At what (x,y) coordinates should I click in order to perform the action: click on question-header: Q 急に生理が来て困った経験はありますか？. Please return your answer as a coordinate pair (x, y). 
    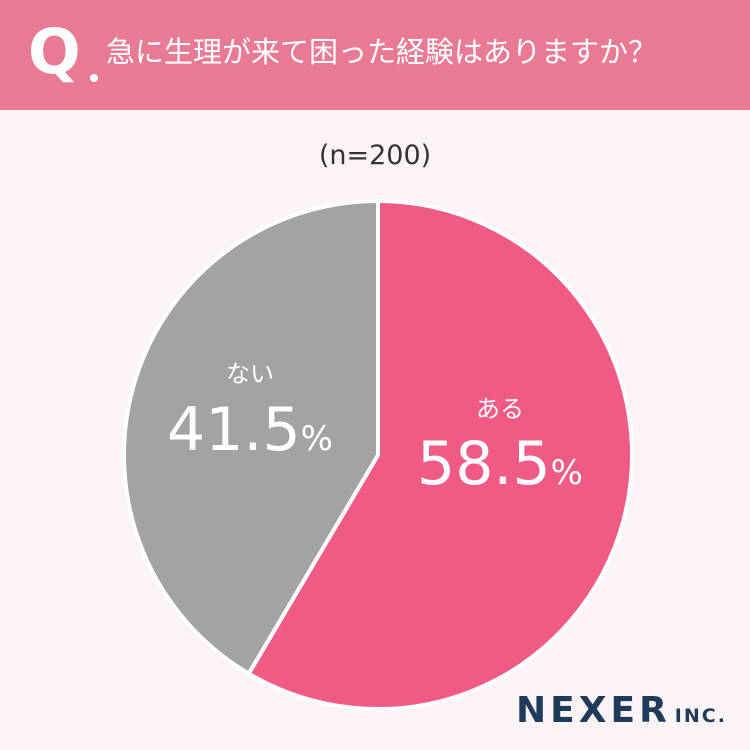
    Looking at the image, I should click on (375, 55).